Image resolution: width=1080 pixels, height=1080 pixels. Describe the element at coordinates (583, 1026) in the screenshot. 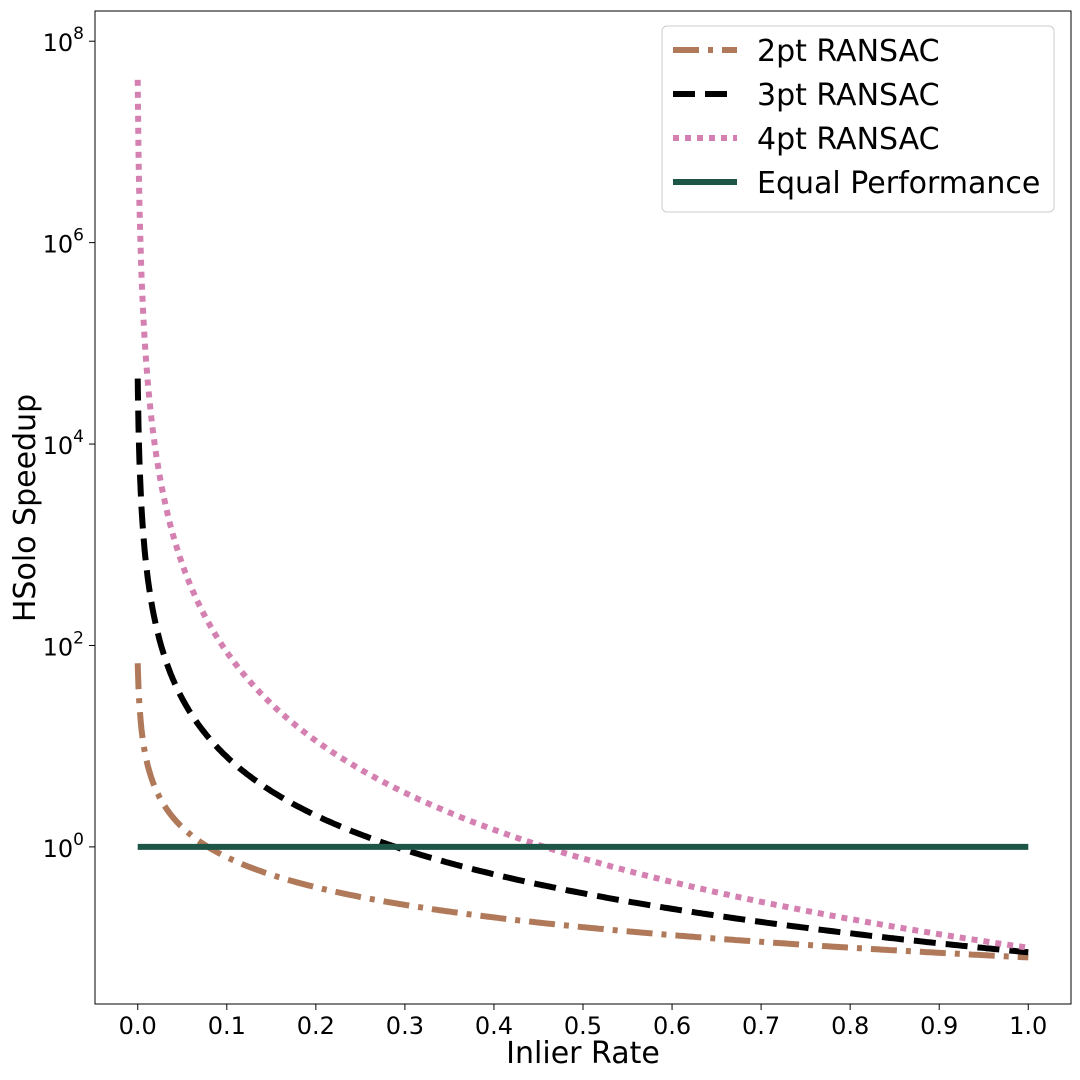

I see `x-tick-label: 0.5` at that location.